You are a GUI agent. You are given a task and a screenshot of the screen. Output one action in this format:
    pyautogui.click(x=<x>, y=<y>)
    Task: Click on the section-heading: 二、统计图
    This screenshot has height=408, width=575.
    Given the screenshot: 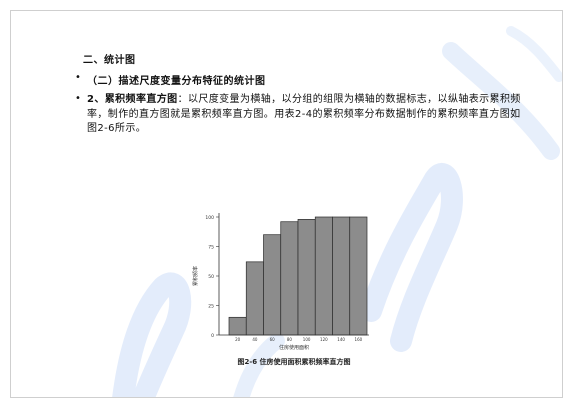 What is the action you would take?
    pyautogui.click(x=109, y=60)
    